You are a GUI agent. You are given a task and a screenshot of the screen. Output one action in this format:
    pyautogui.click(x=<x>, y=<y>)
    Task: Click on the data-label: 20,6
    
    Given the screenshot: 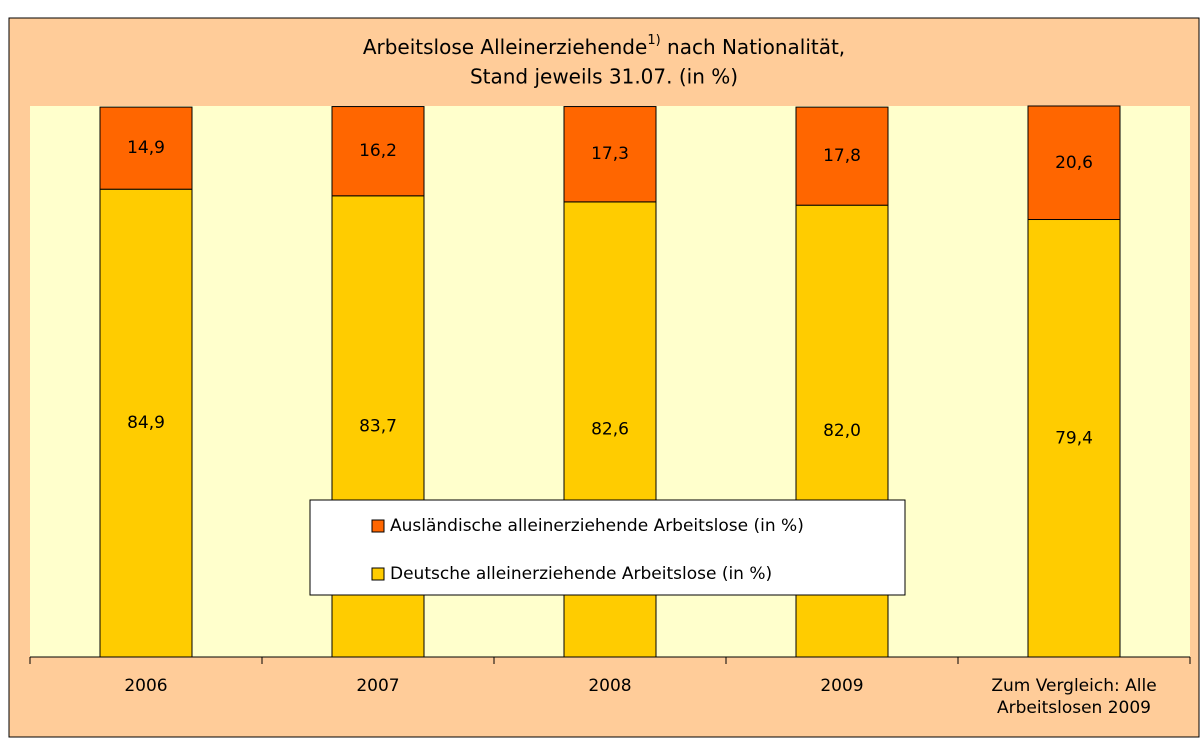 What is the action you would take?
    pyautogui.click(x=1074, y=163)
    